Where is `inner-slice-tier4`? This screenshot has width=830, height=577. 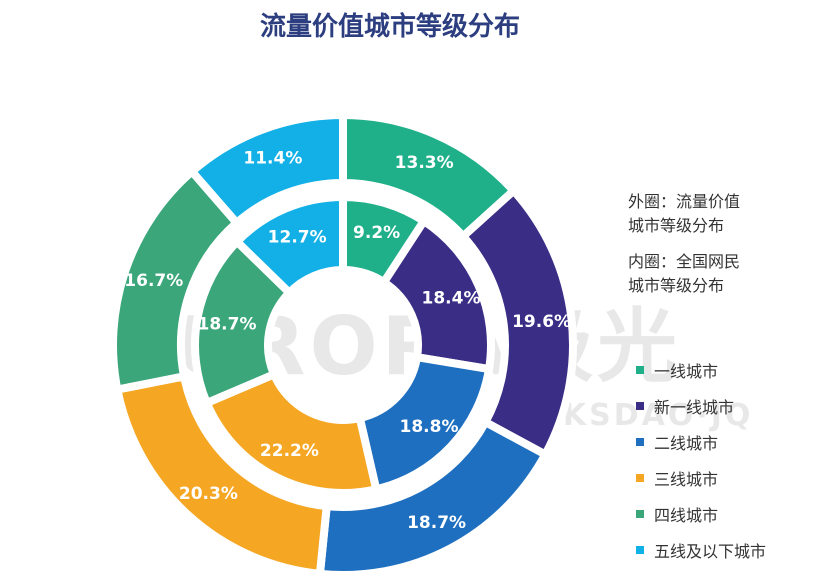
inner-slice-tier4 is located at coordinates (243, 322).